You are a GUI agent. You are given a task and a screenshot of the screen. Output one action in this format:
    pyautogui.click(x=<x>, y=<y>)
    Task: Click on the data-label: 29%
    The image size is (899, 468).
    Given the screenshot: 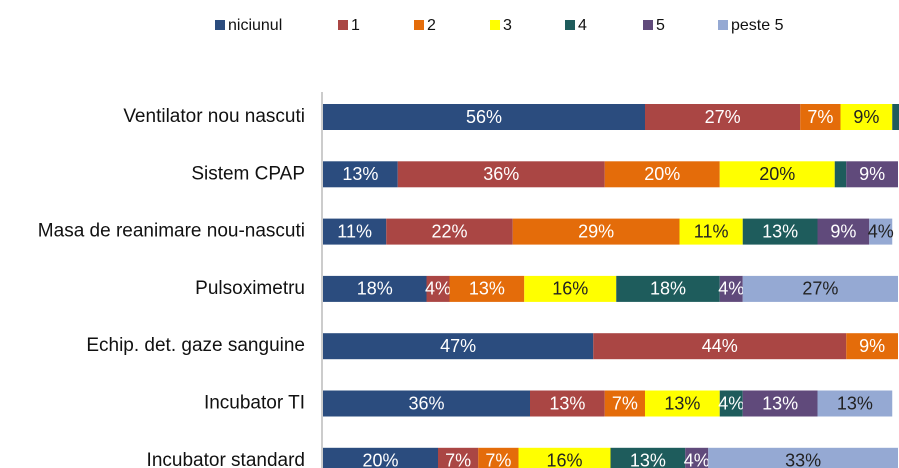 What is the action you would take?
    pyautogui.click(x=596, y=231)
    